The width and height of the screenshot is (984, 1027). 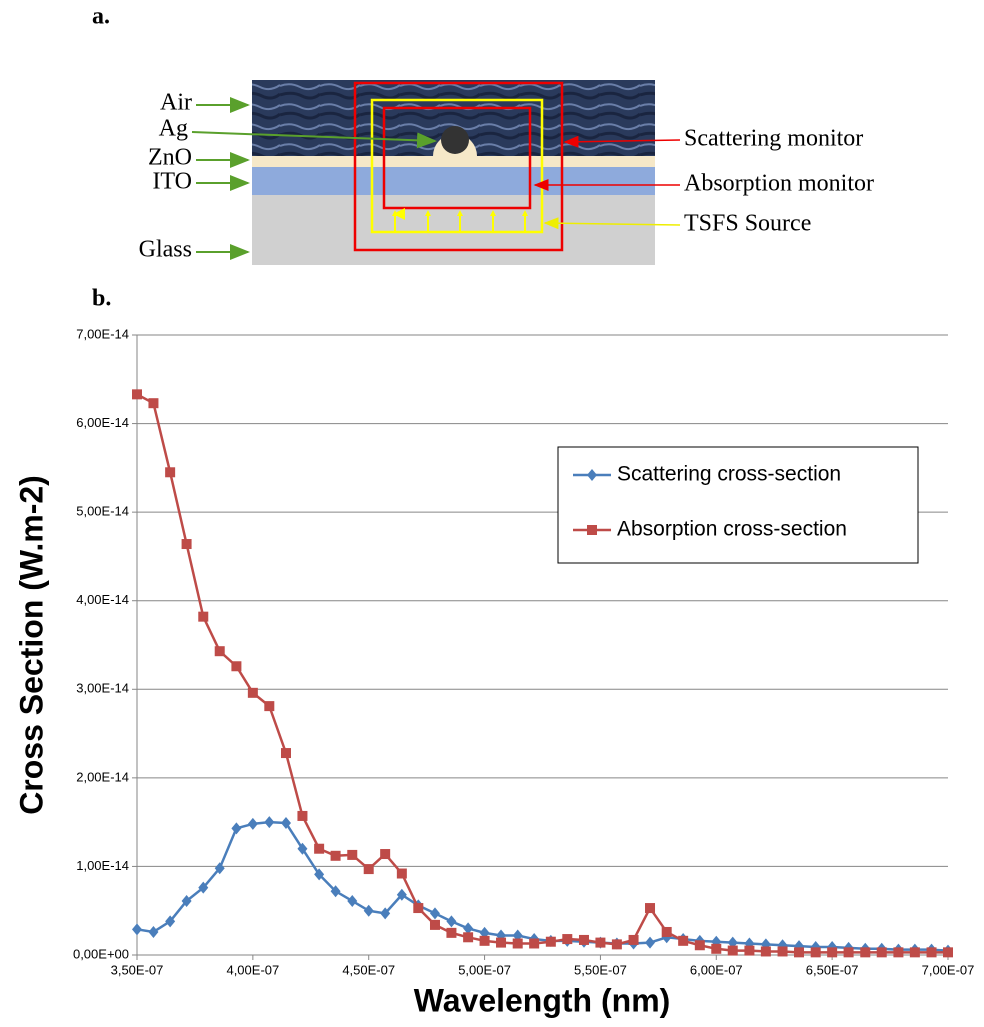 I want to click on y-tick-label: 1,00E-14, so click(x=102, y=865).